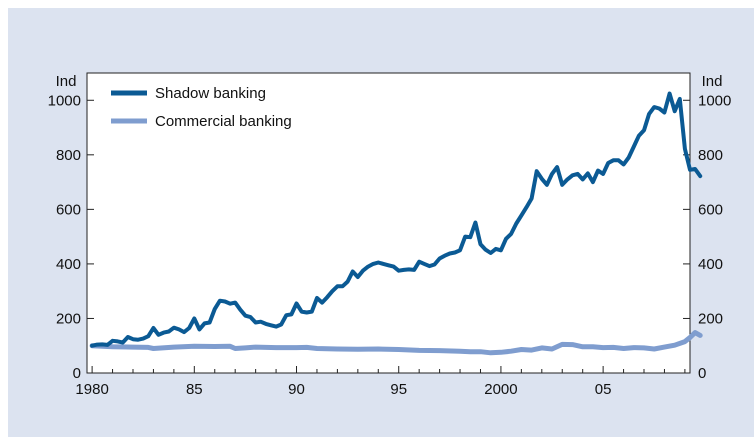 The image size is (754, 437). Describe the element at coordinates (296, 389) in the screenshot. I see `x-tick-label: 90` at that location.